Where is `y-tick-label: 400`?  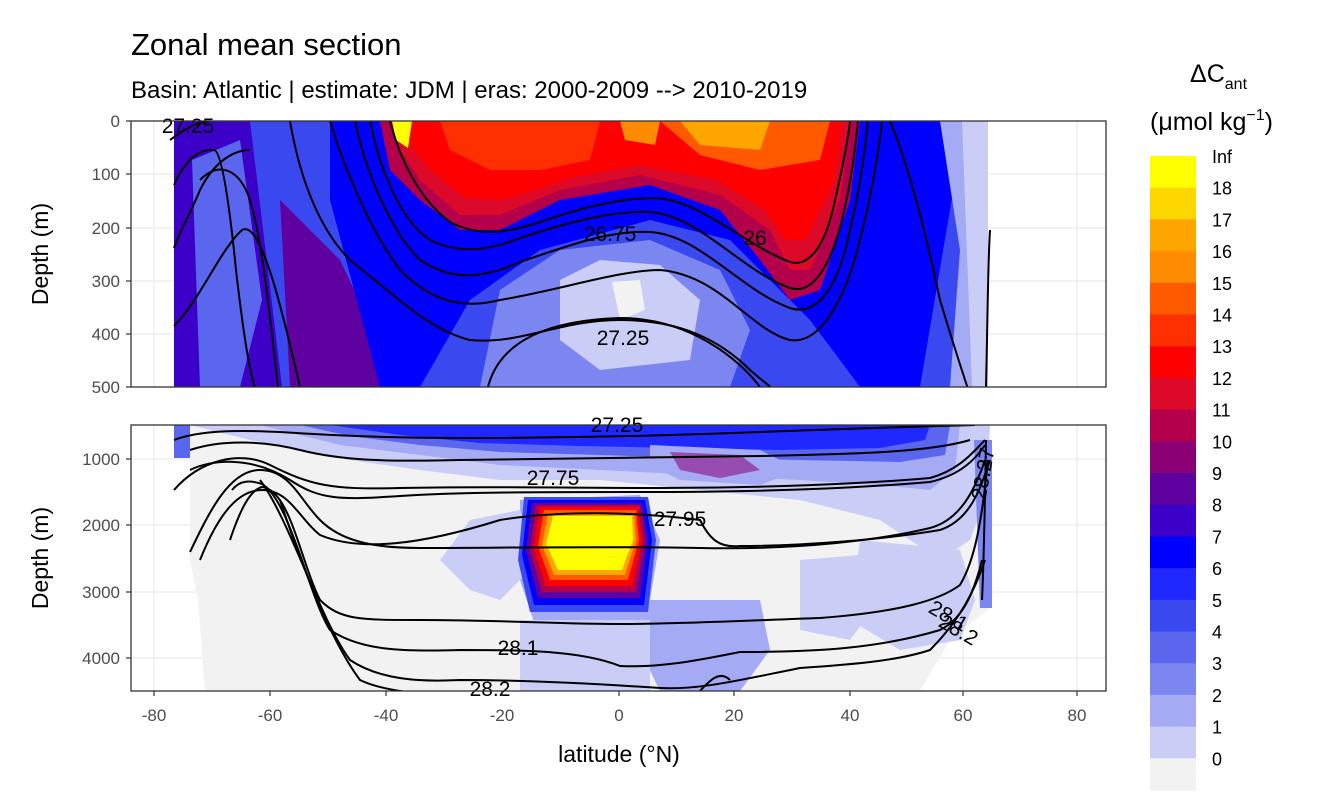 y-tick-label: 400 is located at coordinates (106, 334).